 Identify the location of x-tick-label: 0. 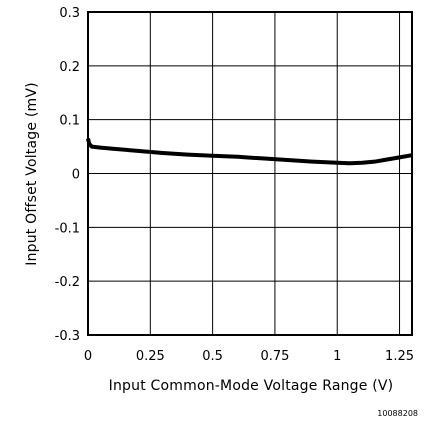
(88, 356).